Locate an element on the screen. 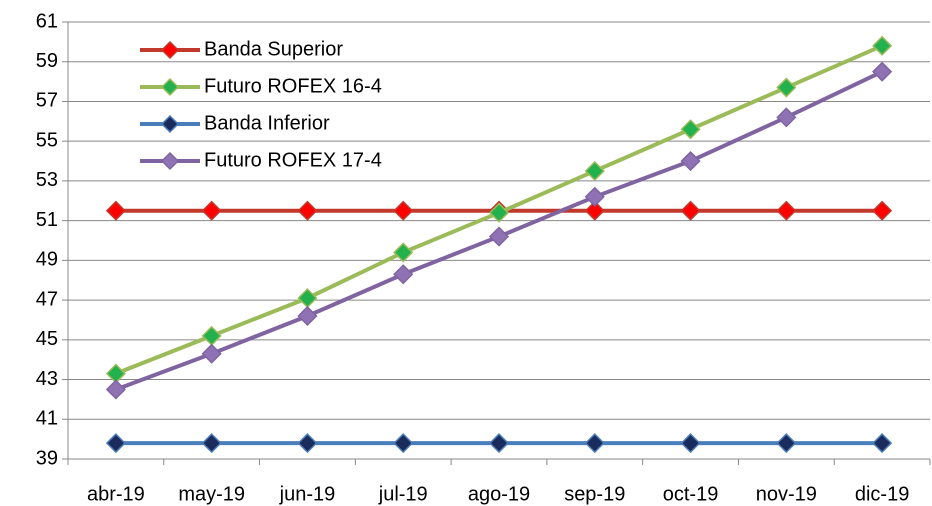  x-tick-label: oct-19 is located at coordinates (691, 494).